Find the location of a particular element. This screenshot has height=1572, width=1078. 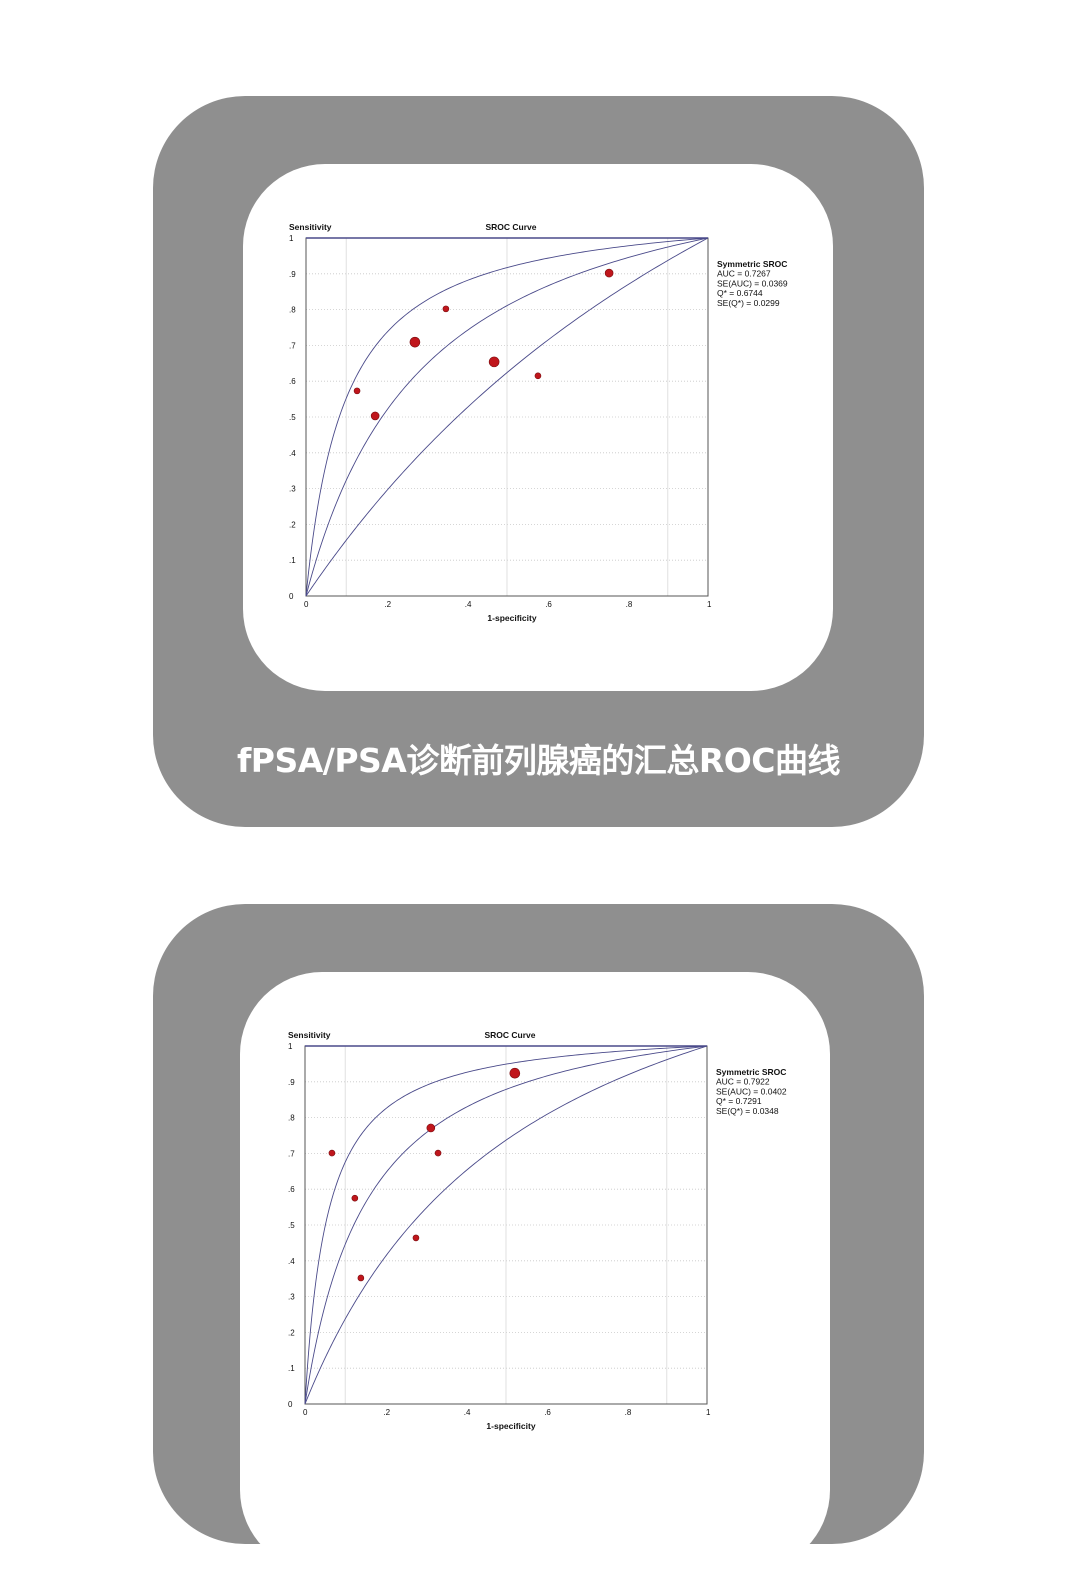

legend-line: SE(Q*) = 0.0299 is located at coordinates (748, 303).